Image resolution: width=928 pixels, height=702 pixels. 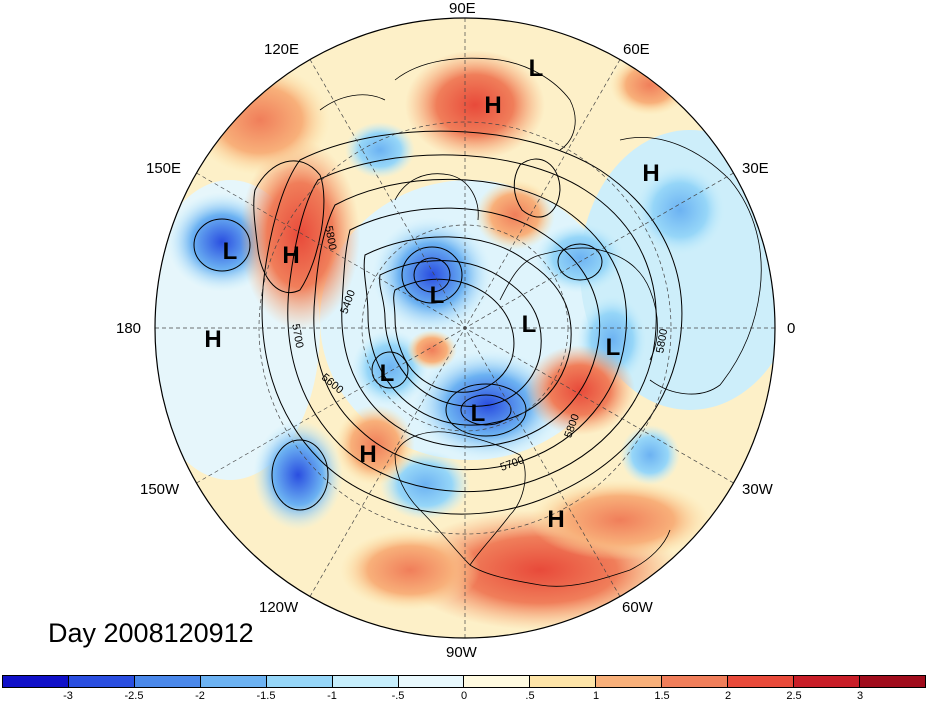 What do you see at coordinates (282, 49) in the screenshot?
I see `lon-label-120e: 120E` at bounding box center [282, 49].